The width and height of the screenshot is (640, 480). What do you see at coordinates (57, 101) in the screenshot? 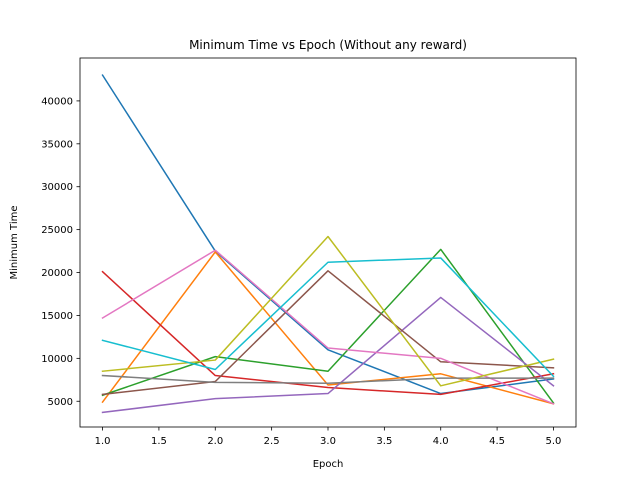
I see `y-tick-label: 40000` at bounding box center [57, 101].